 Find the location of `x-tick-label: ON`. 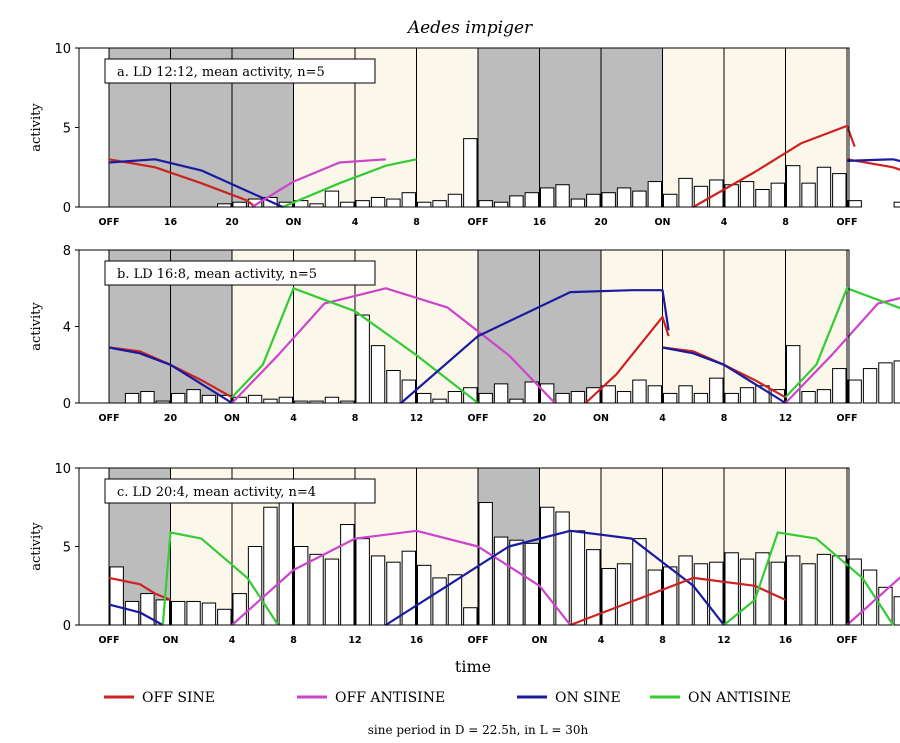

x-tick-label: ON is located at coordinates (232, 418).